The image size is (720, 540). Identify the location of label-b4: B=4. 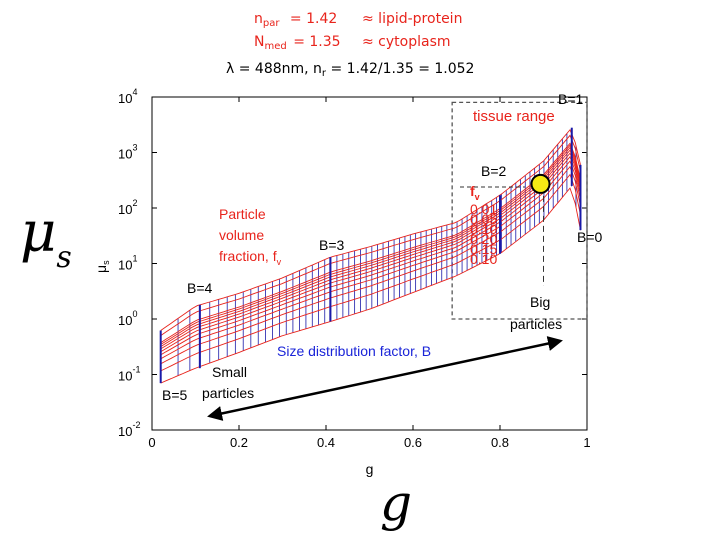
(200, 288).